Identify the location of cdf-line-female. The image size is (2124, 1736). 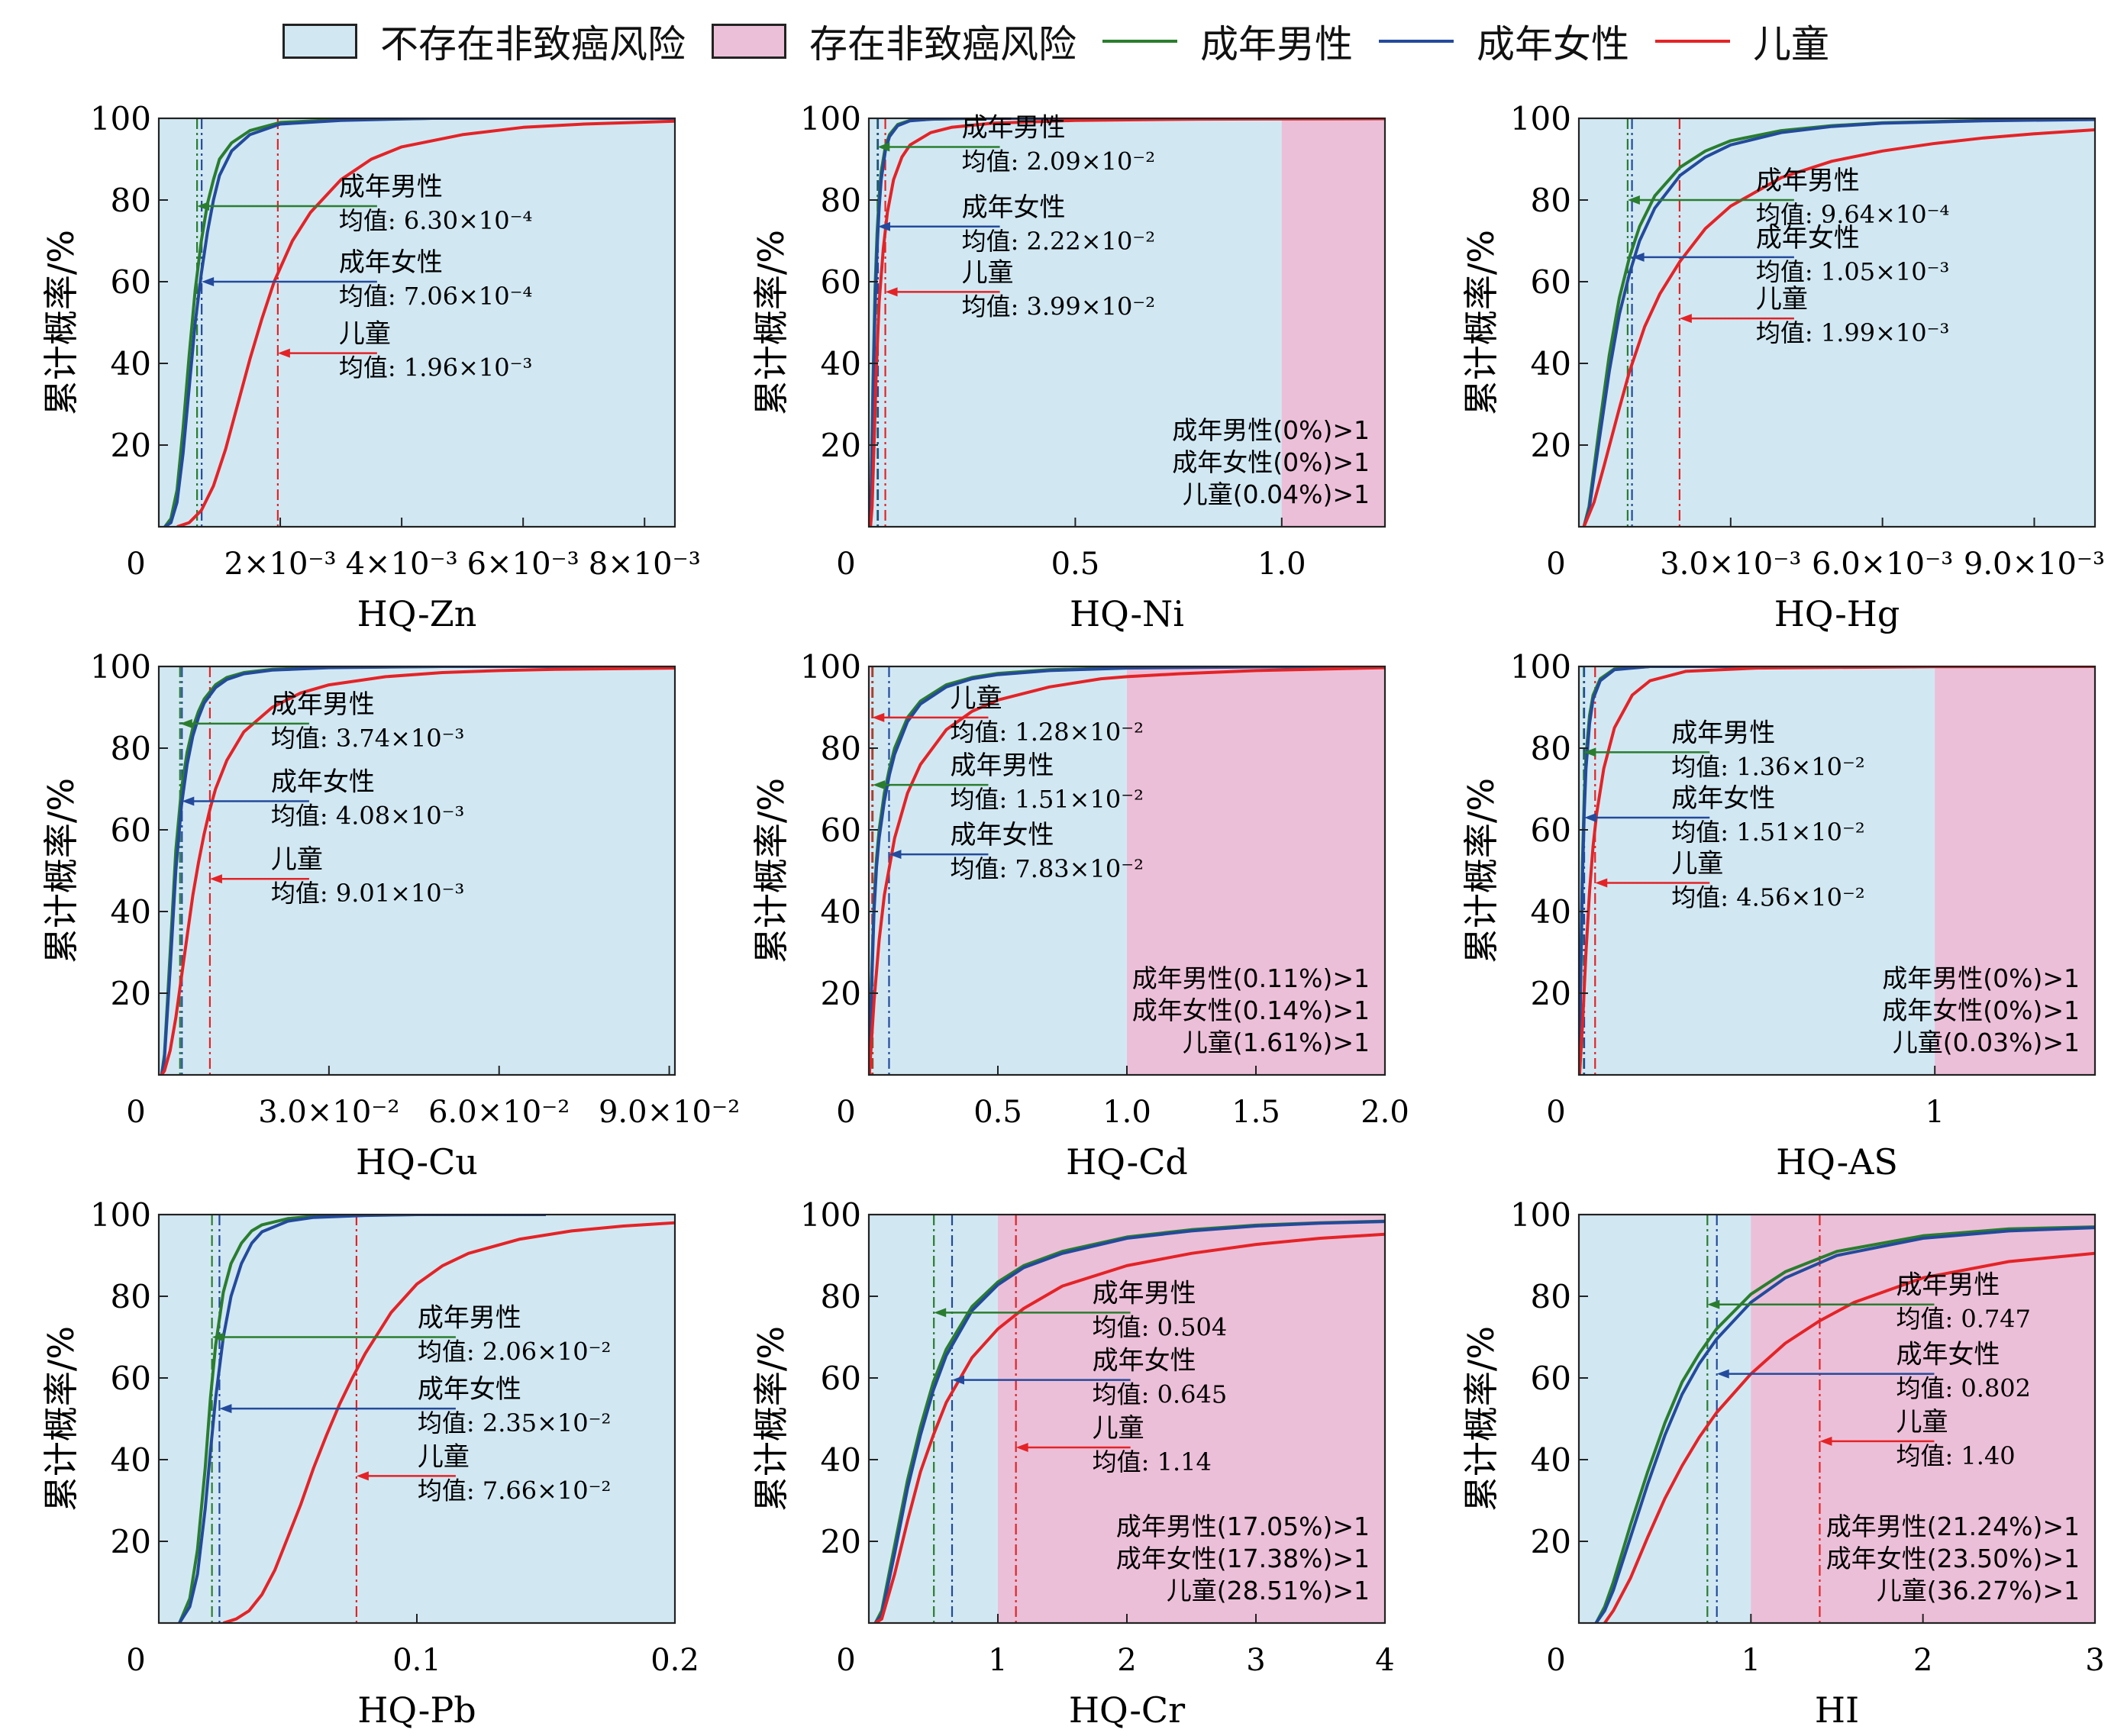
(1844, 1424).